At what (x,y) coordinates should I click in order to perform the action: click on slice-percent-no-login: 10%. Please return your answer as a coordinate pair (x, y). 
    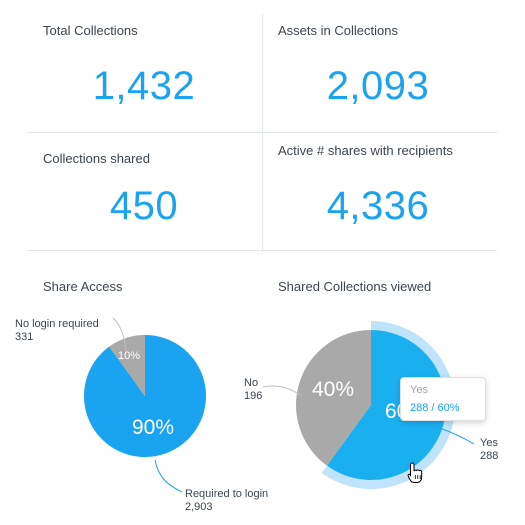
    Looking at the image, I should click on (129, 356).